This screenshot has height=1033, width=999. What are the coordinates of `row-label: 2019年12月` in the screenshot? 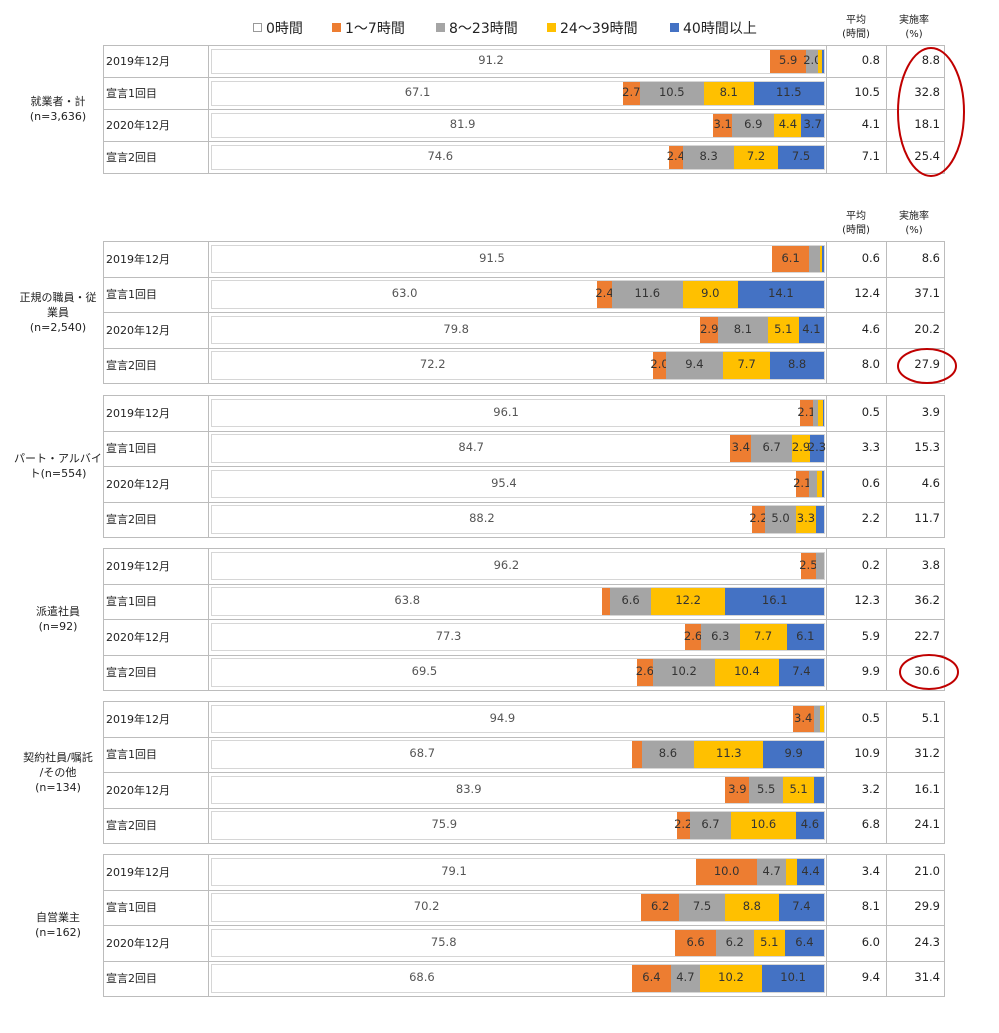 It's located at (138, 872).